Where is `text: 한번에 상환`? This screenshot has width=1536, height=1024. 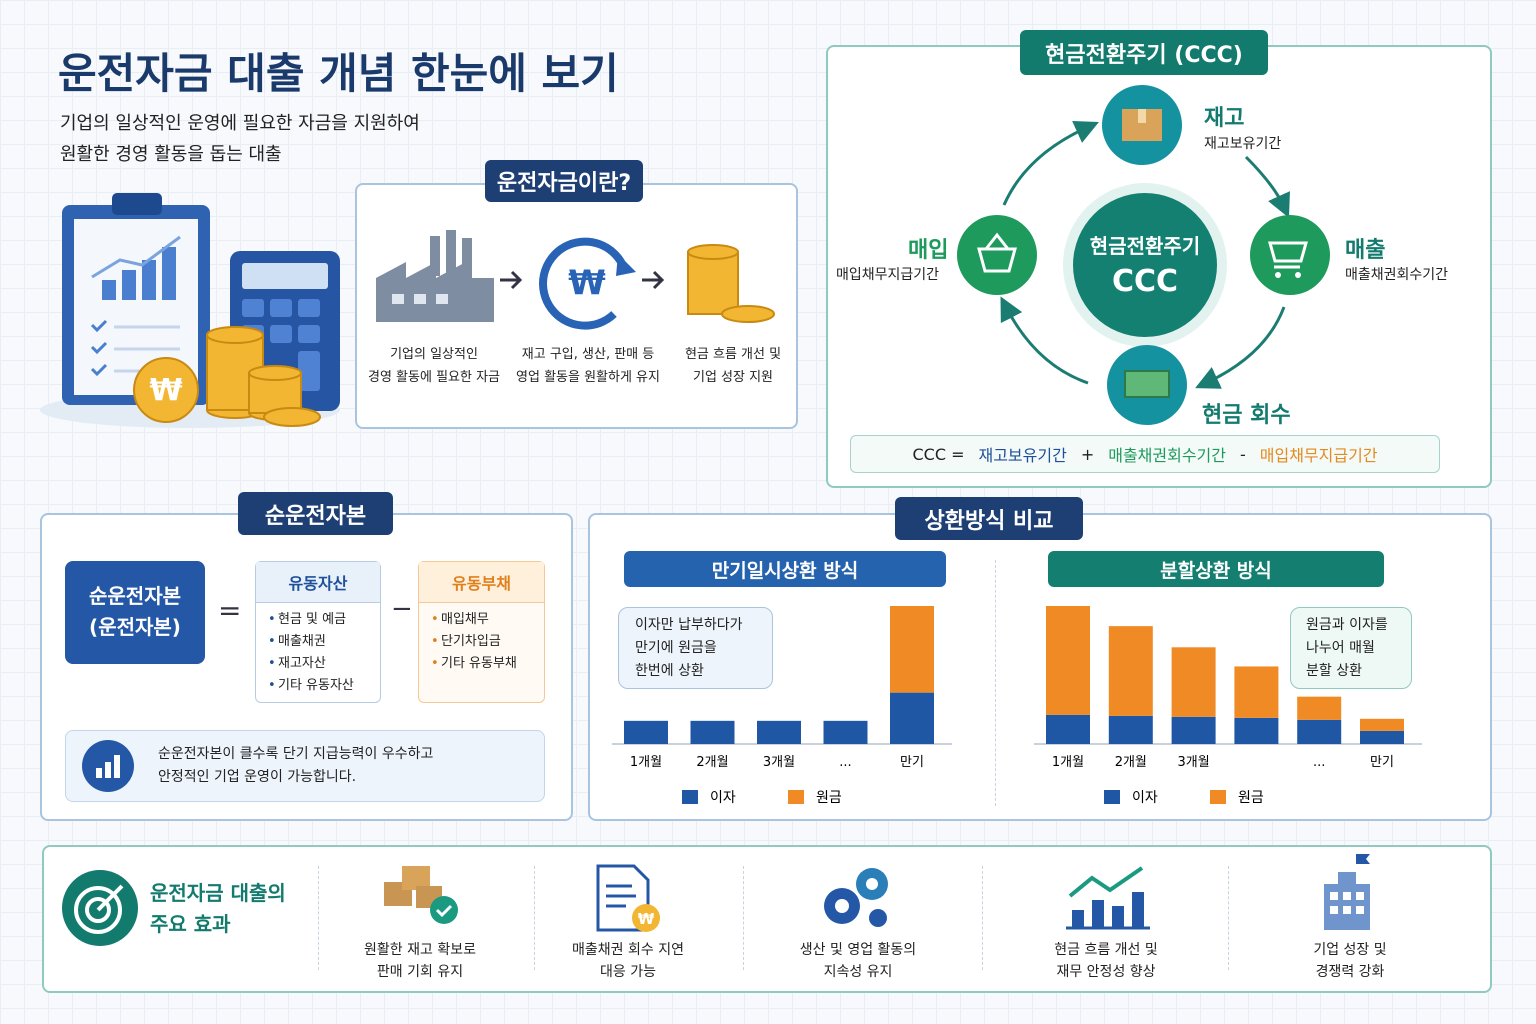
text: 한번에 상환 is located at coordinates (669, 671).